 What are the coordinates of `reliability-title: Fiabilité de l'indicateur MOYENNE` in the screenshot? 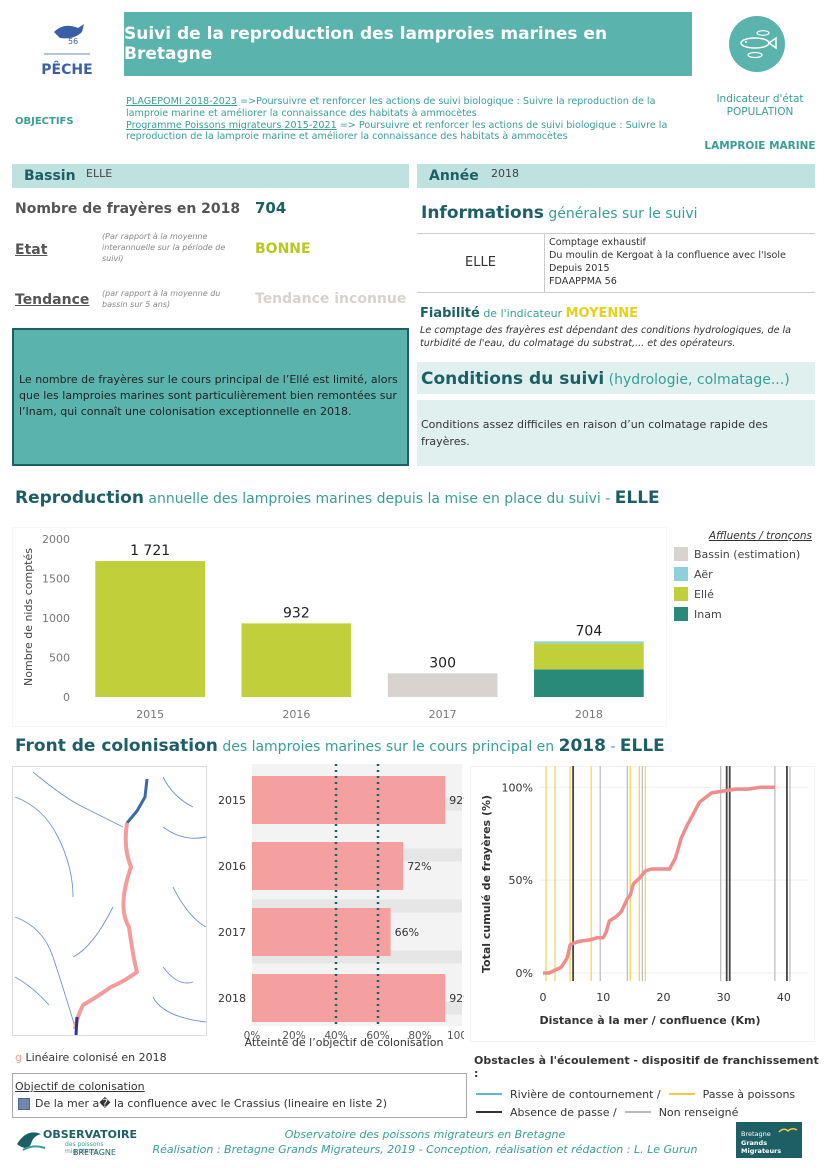 It's located at (529, 313).